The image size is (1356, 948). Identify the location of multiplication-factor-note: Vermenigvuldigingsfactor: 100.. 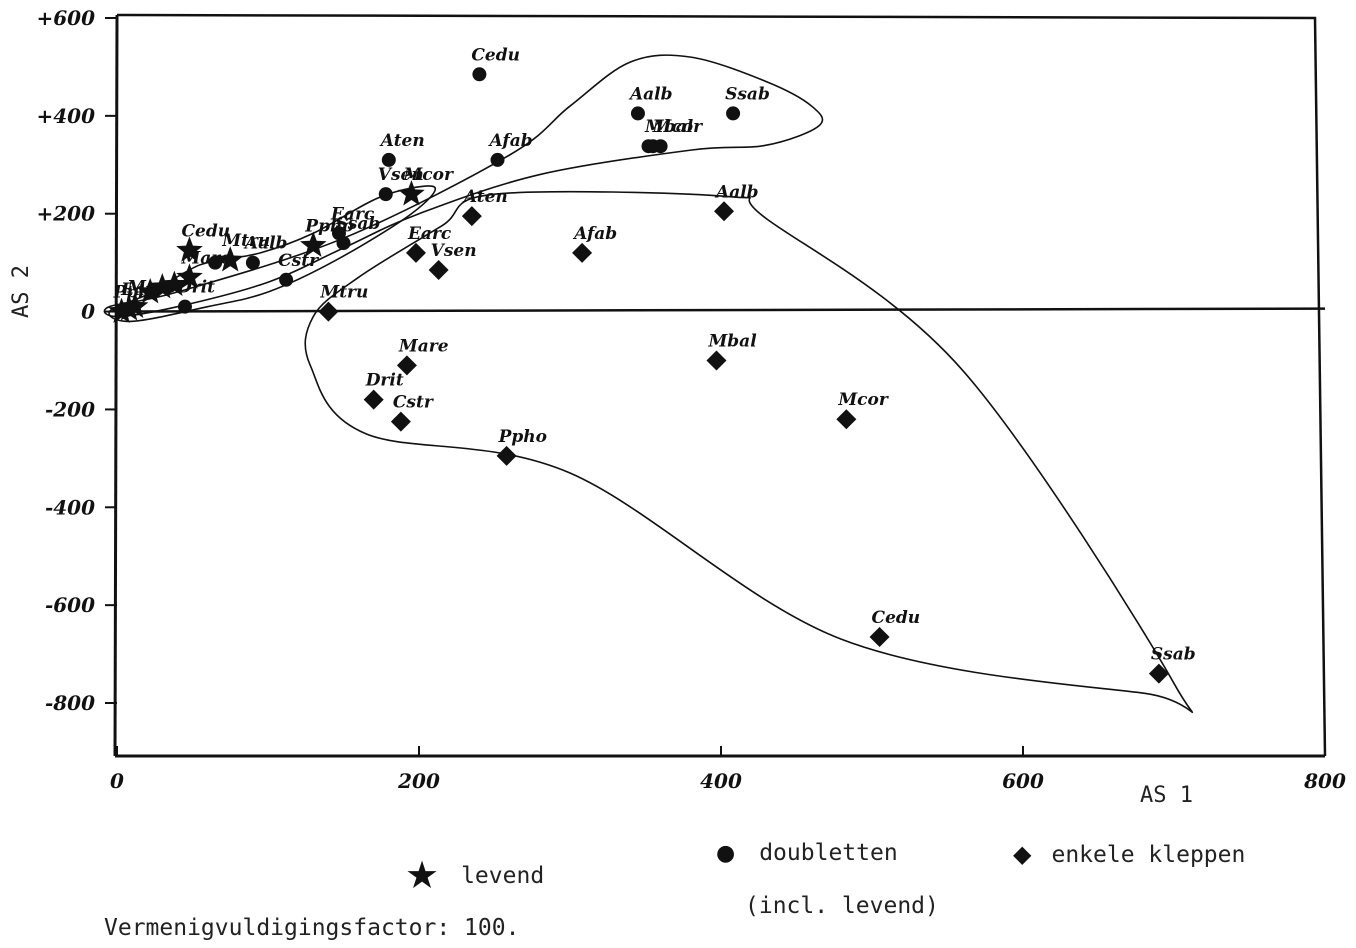
(312, 928).